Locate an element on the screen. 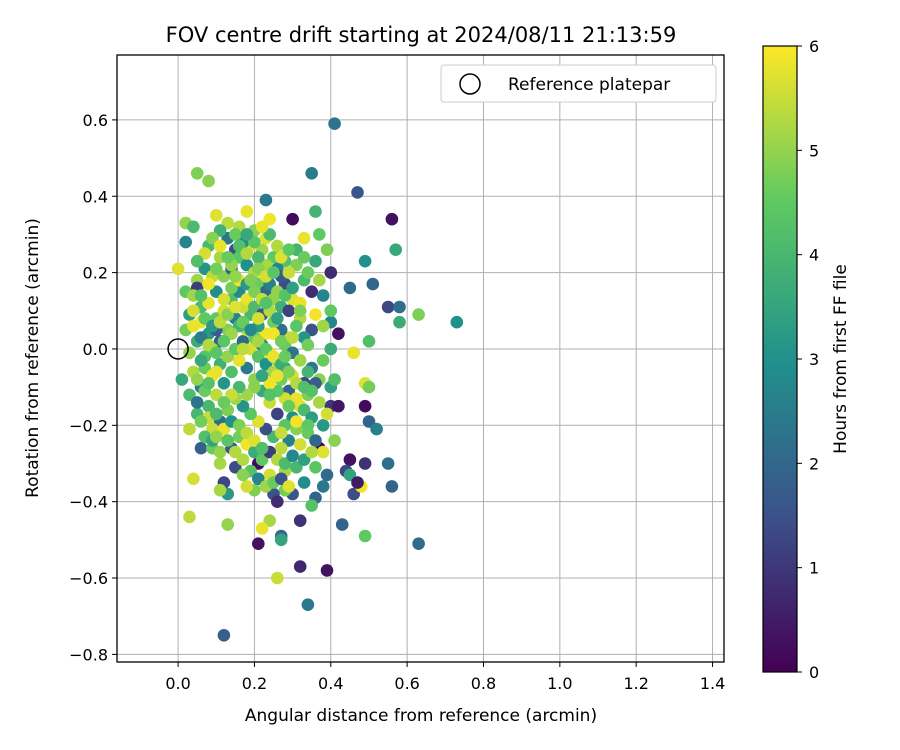 The image size is (900, 750). x-axis-label: Angular distance from reference (arcmin) is located at coordinates (421, 716).